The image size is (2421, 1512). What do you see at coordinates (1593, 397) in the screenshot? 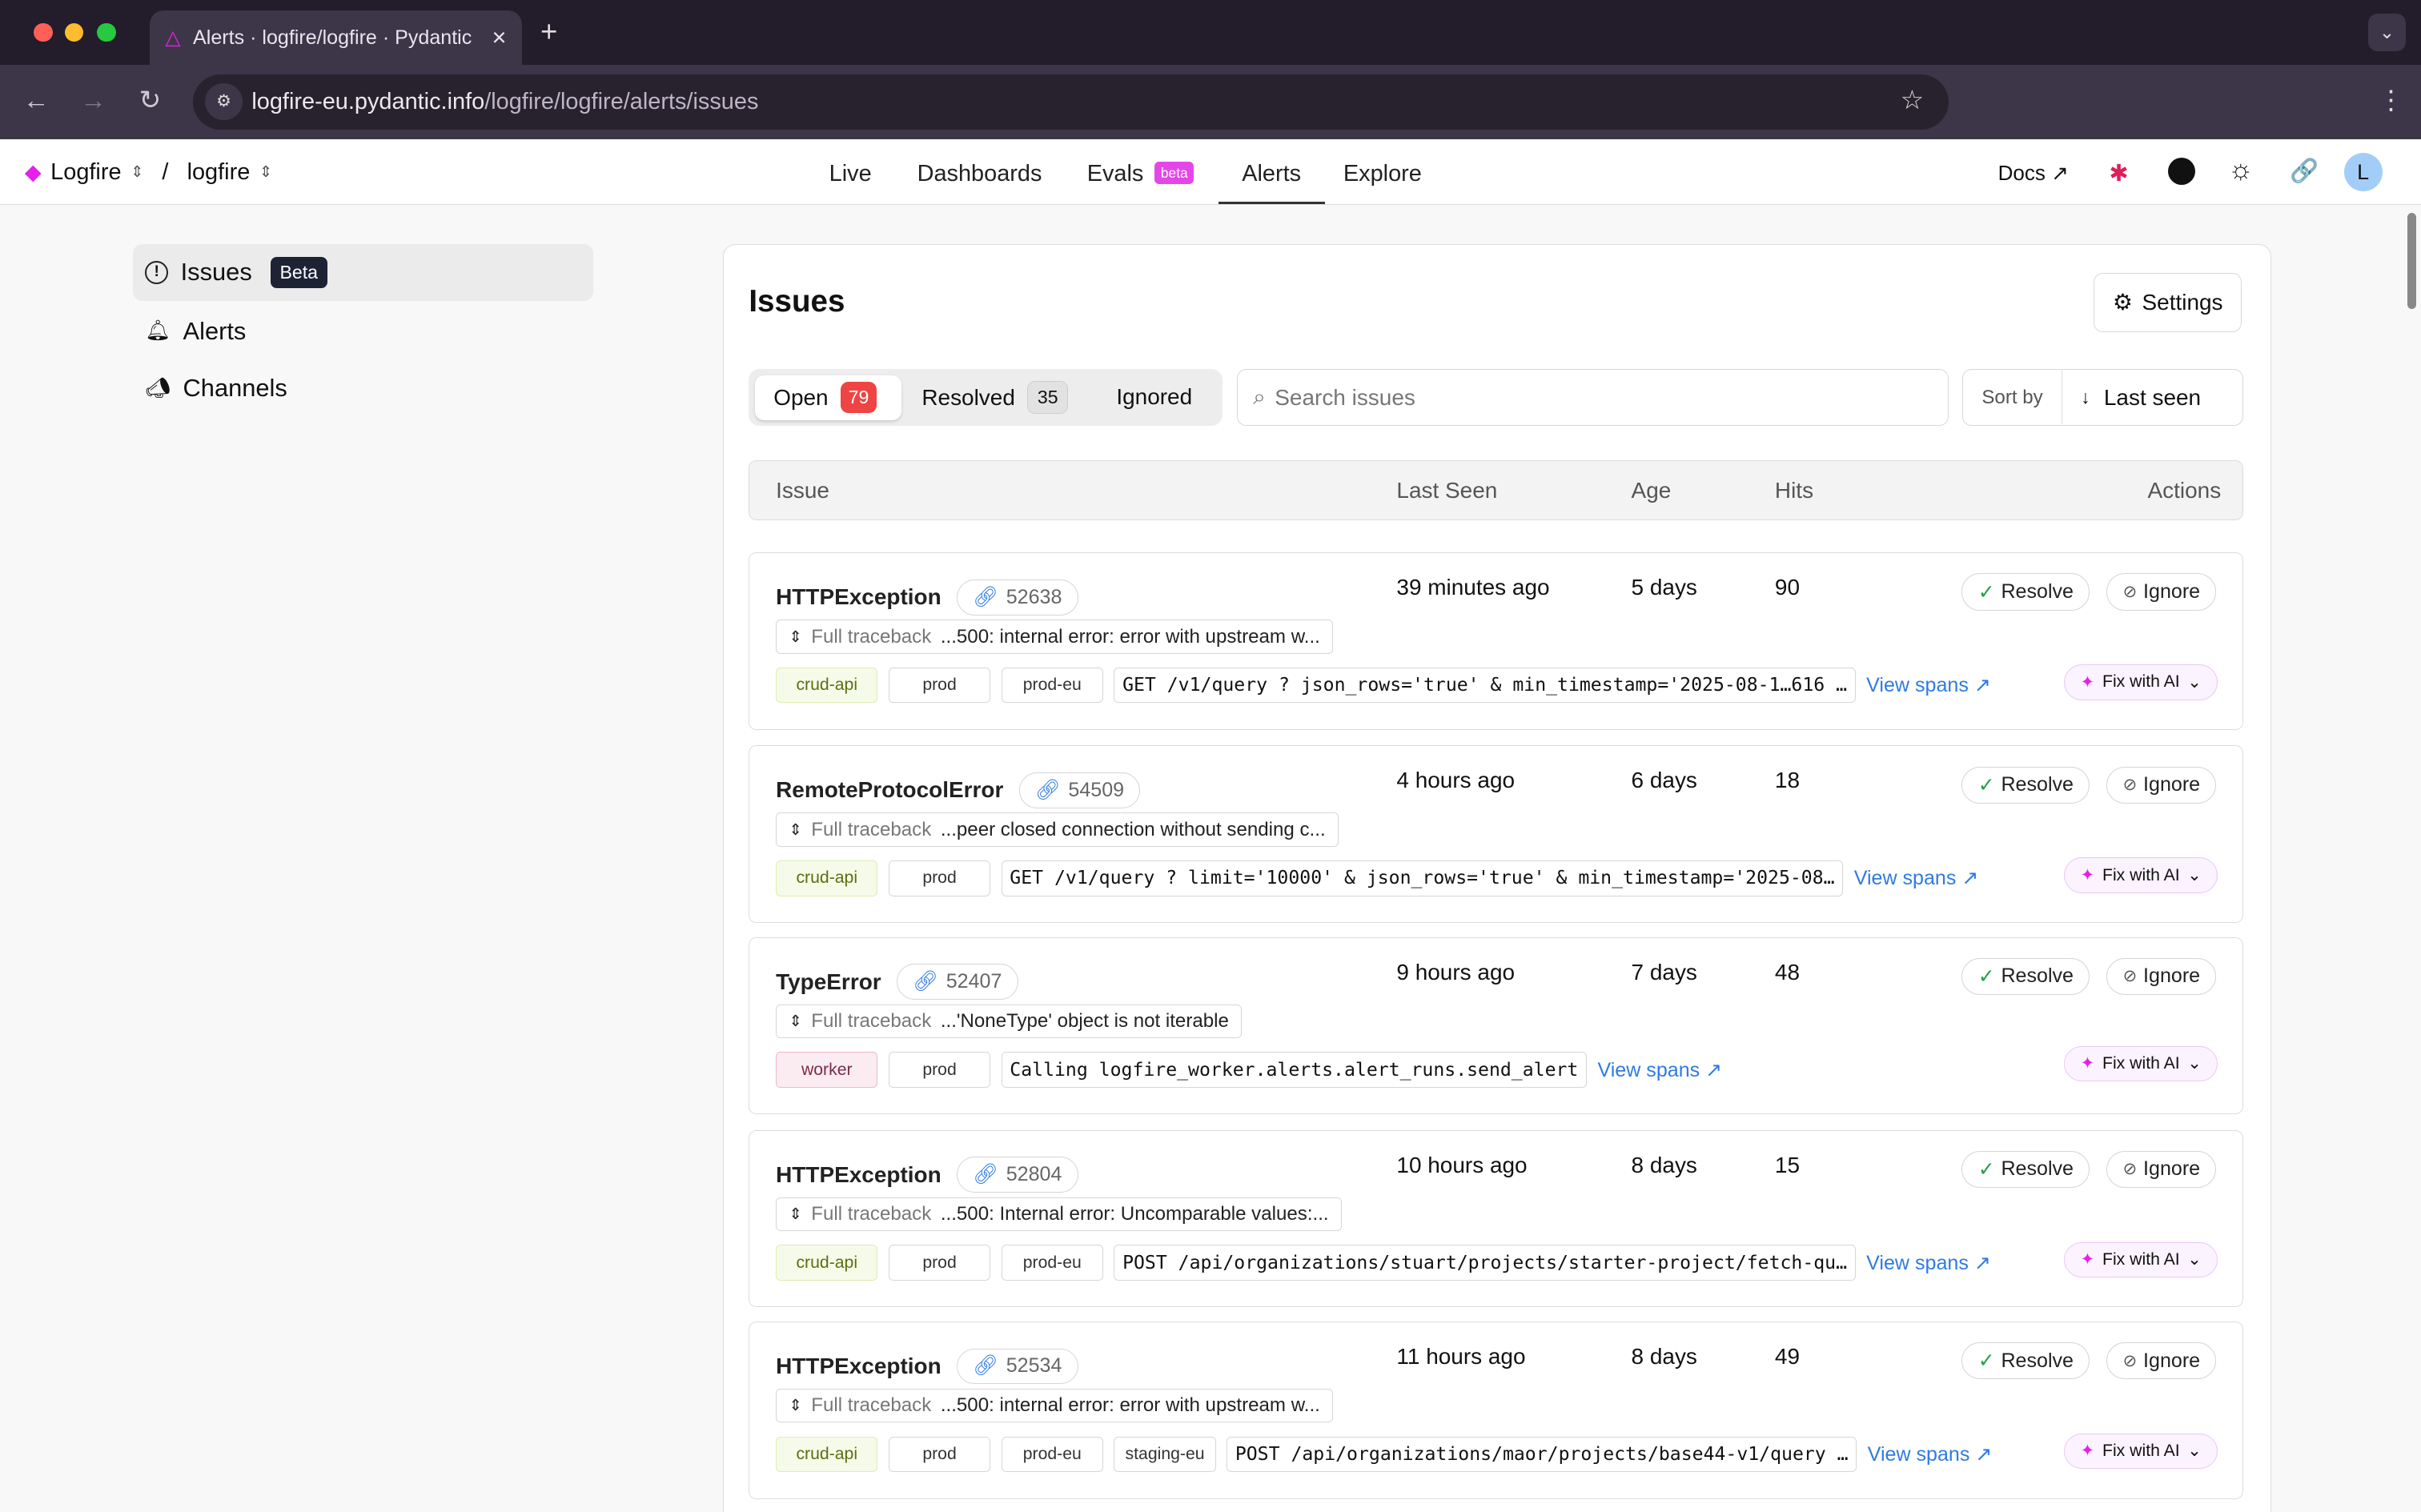
I see `search-input: ⌕ Search issues` at bounding box center [1593, 397].